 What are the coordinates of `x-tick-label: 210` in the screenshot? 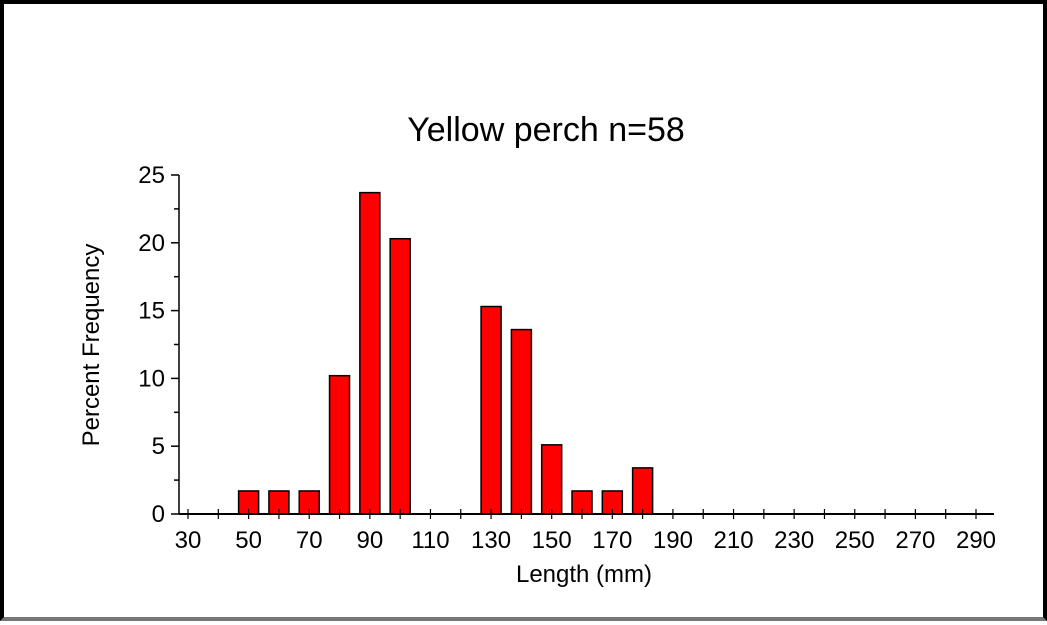 It's located at (734, 540).